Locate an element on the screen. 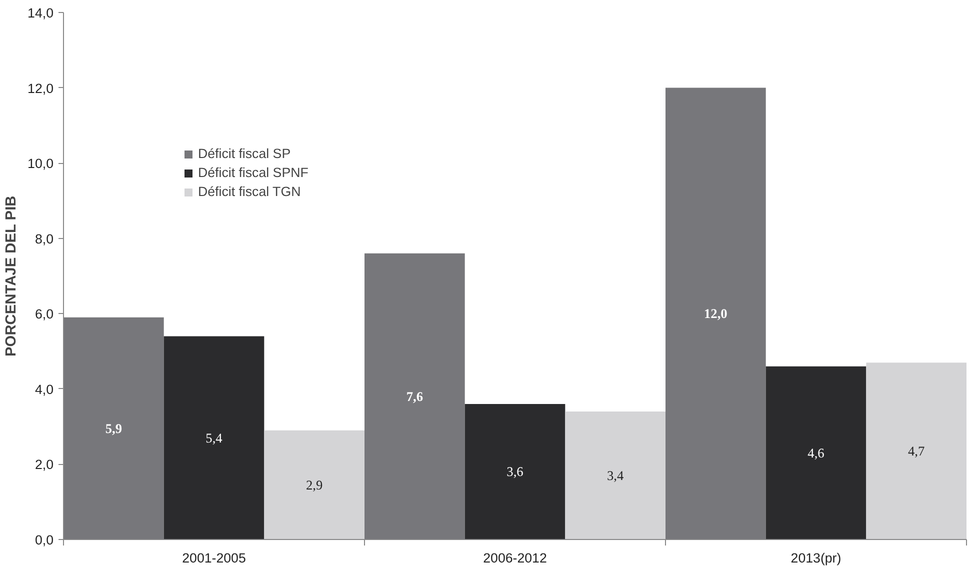 Image resolution: width=974 pixels, height=572 pixels. y-tick-label: 6,0 is located at coordinates (44, 314).